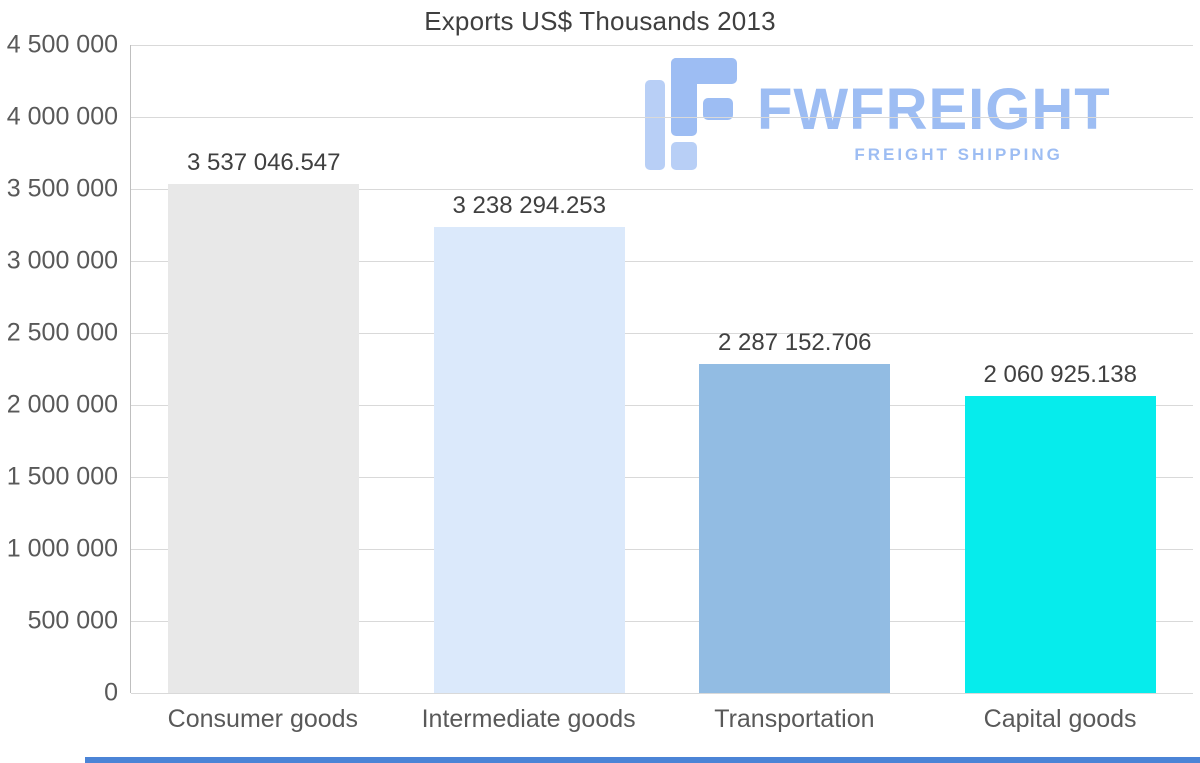  I want to click on footer-strip, so click(642, 760).